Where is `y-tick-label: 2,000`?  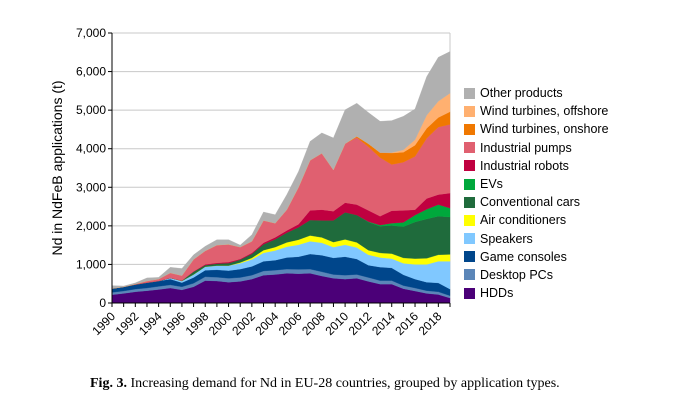 y-tick-label: 2,000 is located at coordinates (91, 226).